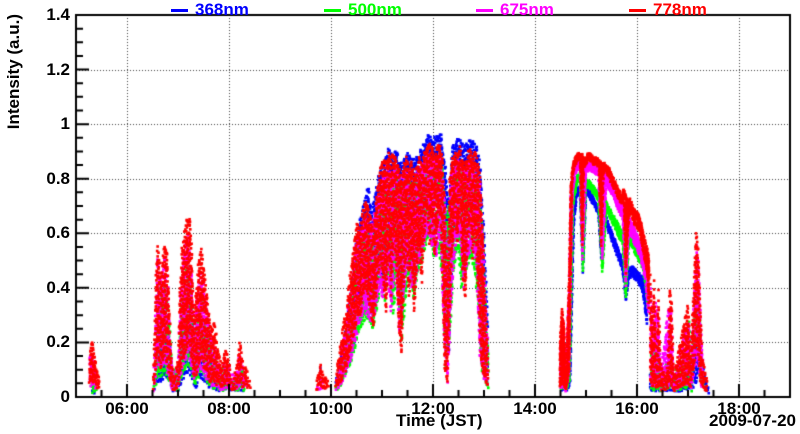 The width and height of the screenshot is (800, 434). Describe the element at coordinates (58, 287) in the screenshot. I see `y-tick-label-0.4: 0.4` at that location.